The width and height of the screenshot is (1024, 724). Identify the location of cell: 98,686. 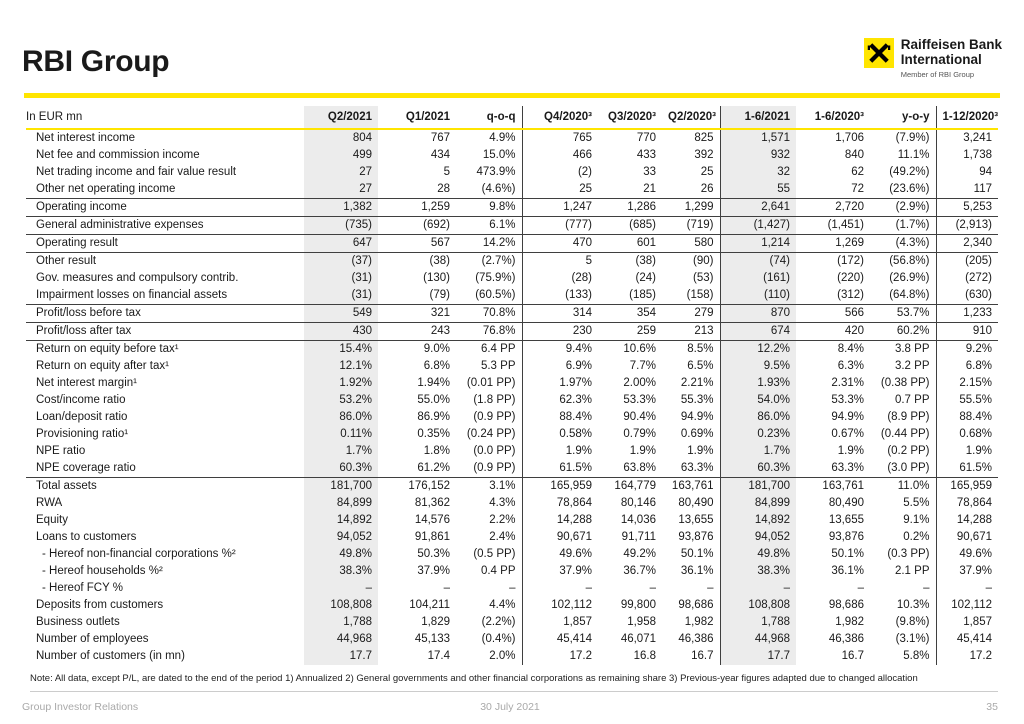
(846, 604).